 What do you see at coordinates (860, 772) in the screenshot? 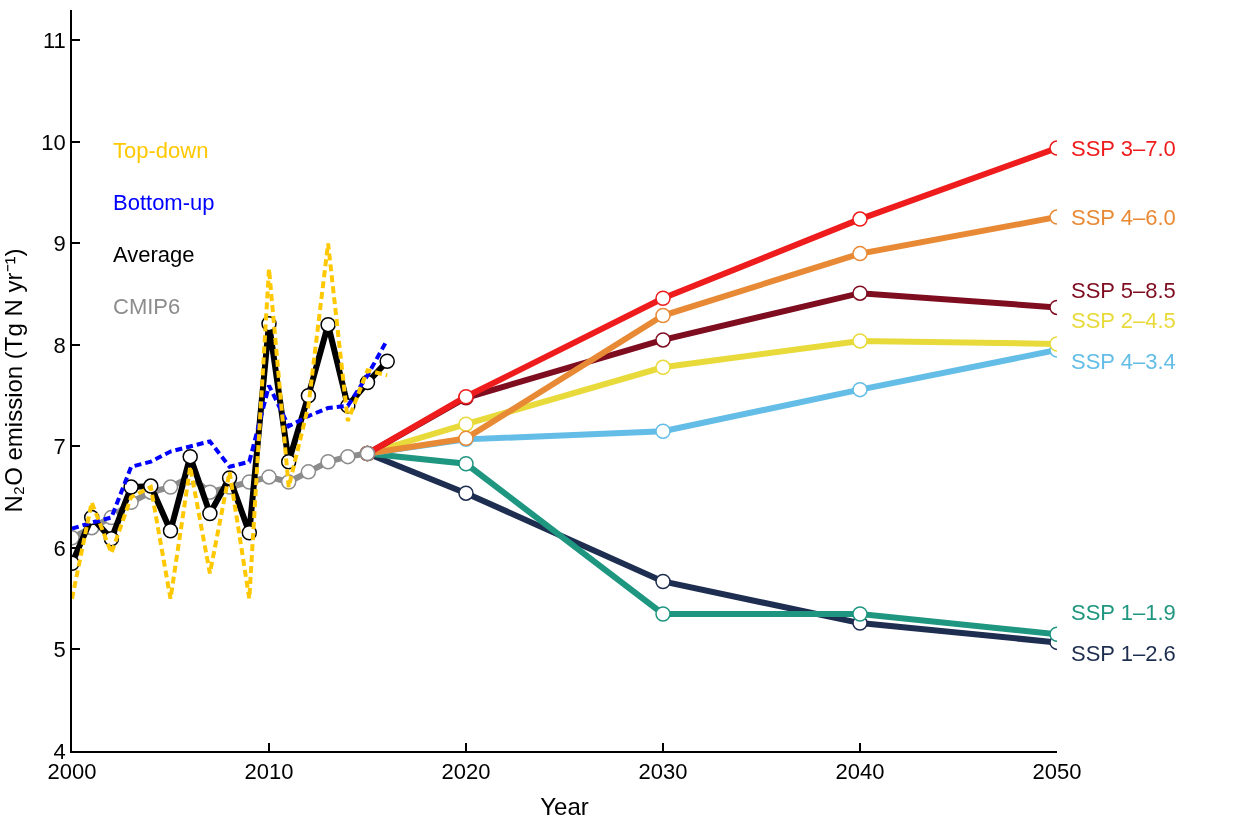
I see `x-tick-label: 2040` at bounding box center [860, 772].